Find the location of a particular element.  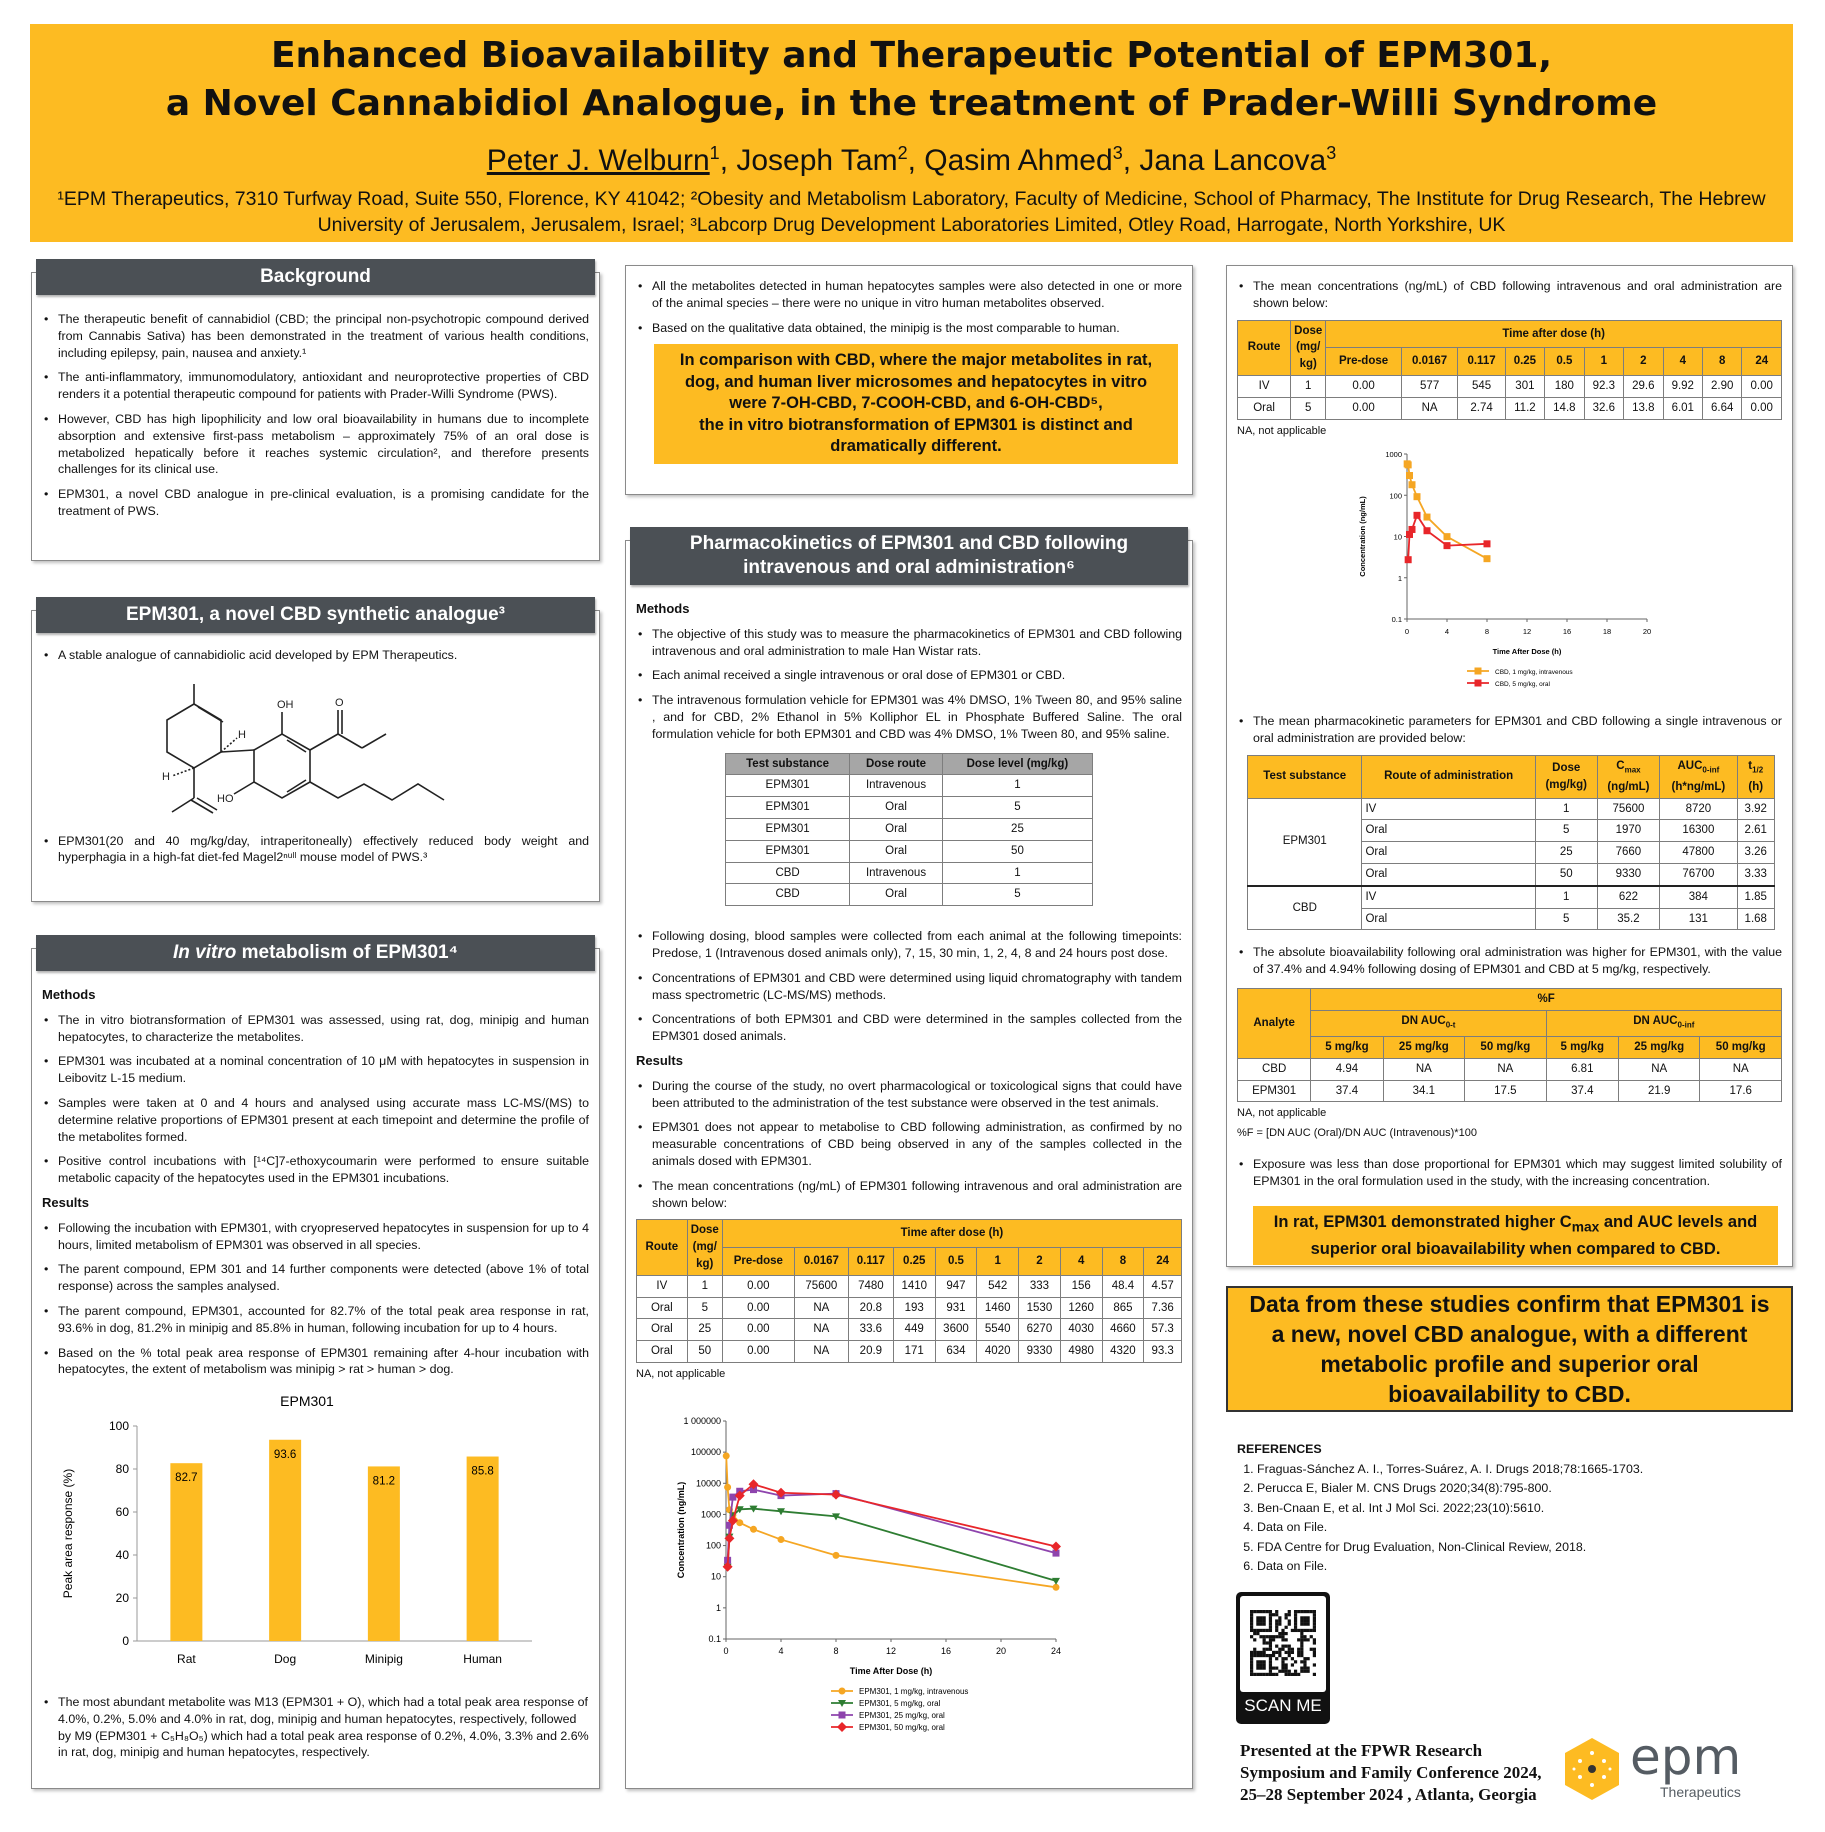

table-cell: 1.85 is located at coordinates (1755, 896).